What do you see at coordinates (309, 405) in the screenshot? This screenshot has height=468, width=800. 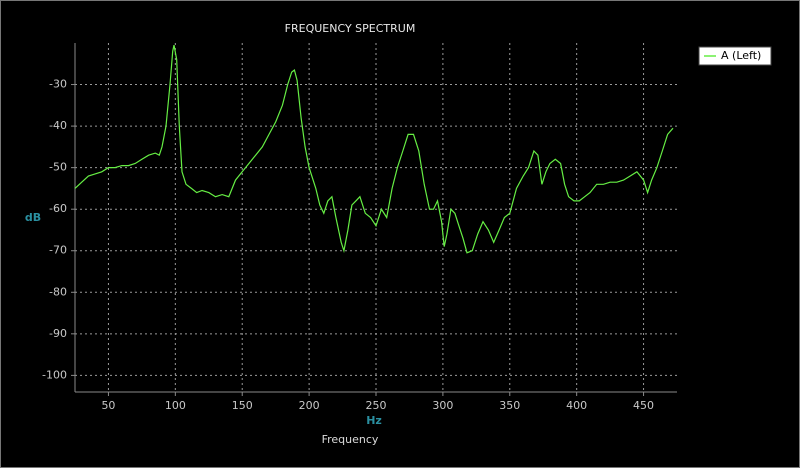 I see `x-tick-label: 200` at bounding box center [309, 405].